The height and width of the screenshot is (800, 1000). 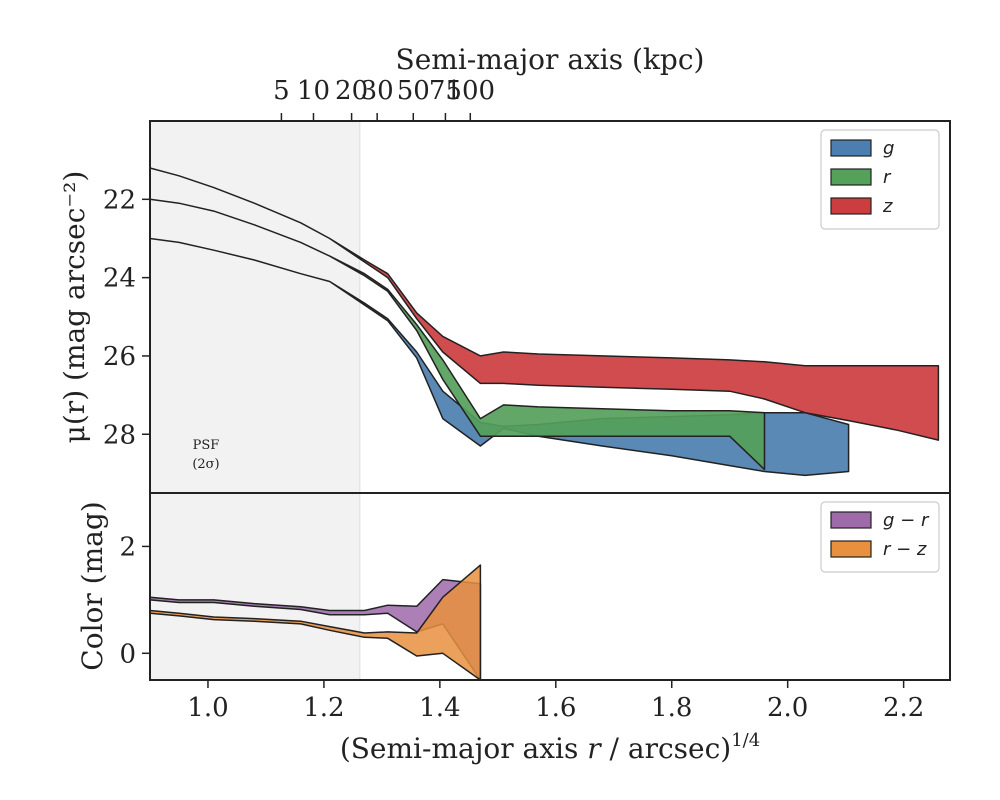 I want to click on bottom-x-axis-label: (Semi-major axis r / arcsec)1/4, so click(x=550, y=747).